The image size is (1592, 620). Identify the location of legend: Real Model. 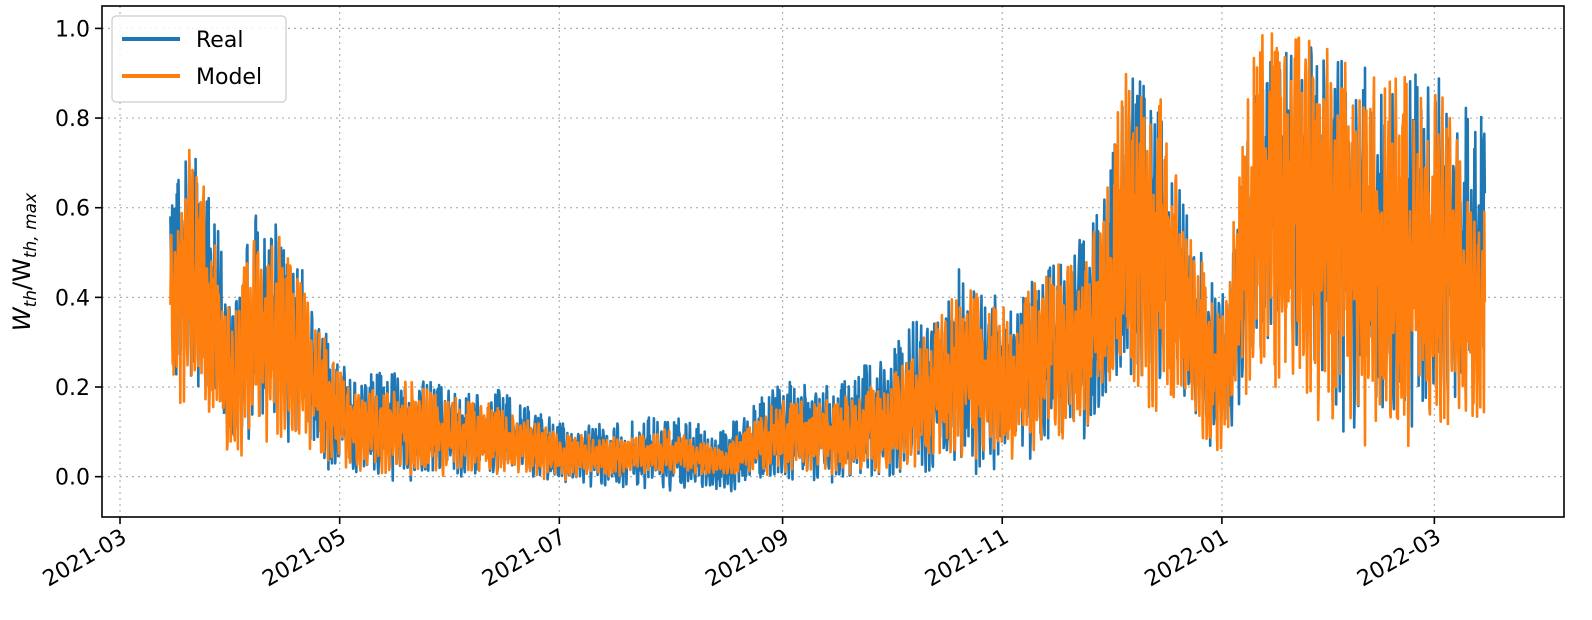
(199, 59).